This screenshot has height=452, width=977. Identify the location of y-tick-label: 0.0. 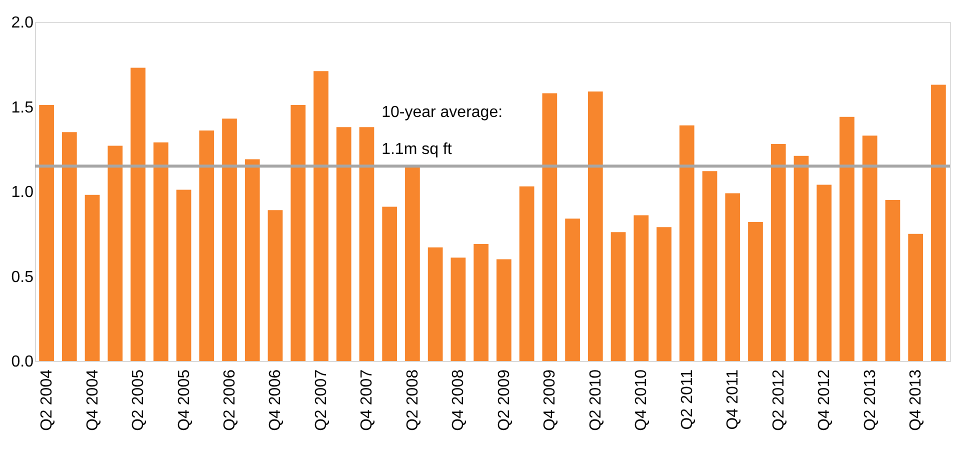
(22, 362).